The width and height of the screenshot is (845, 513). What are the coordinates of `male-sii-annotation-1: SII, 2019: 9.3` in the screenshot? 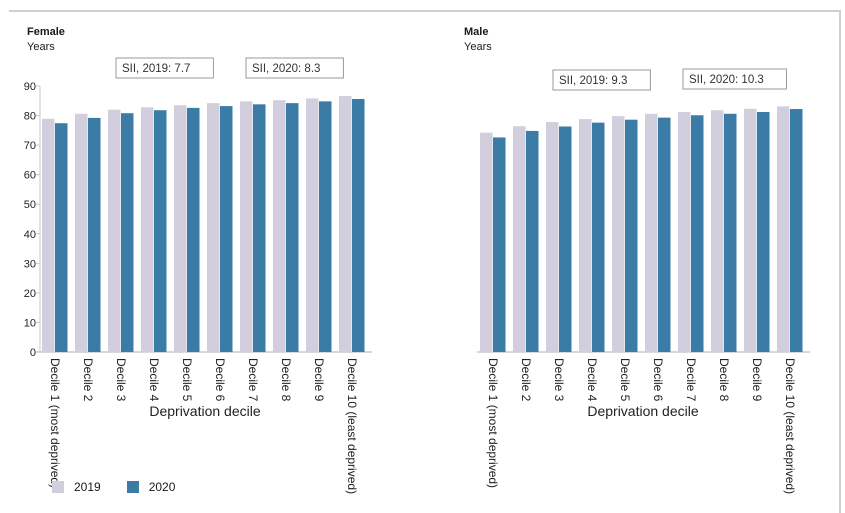 It's located at (601, 80).